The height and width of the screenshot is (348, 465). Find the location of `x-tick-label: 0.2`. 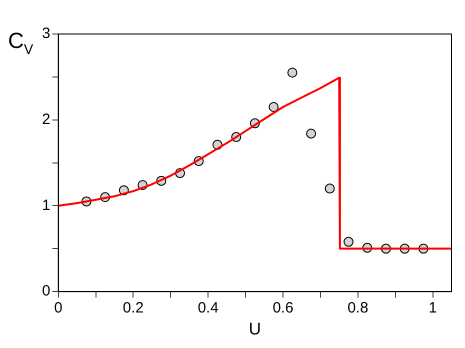

x-tick-label: 0.2 is located at coordinates (133, 308).